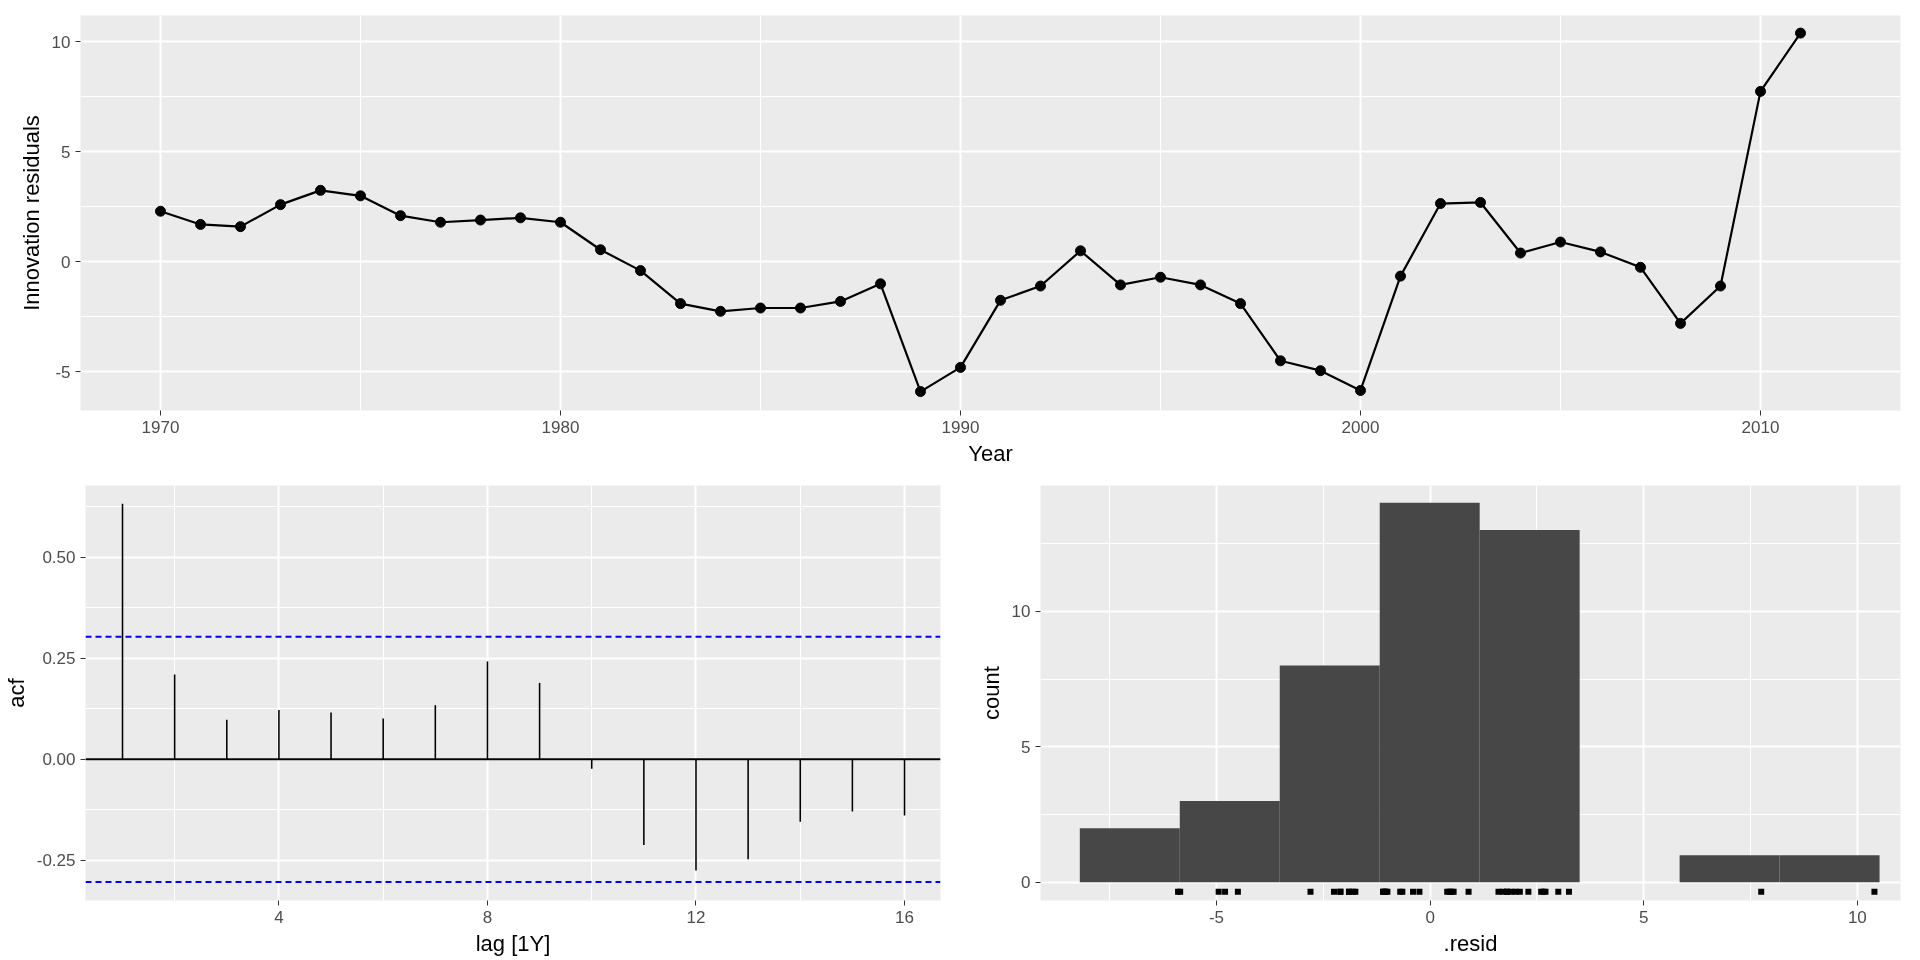 The image size is (1920, 960). What do you see at coordinates (279, 917) in the screenshot?
I see `x-tick-label: 4` at bounding box center [279, 917].